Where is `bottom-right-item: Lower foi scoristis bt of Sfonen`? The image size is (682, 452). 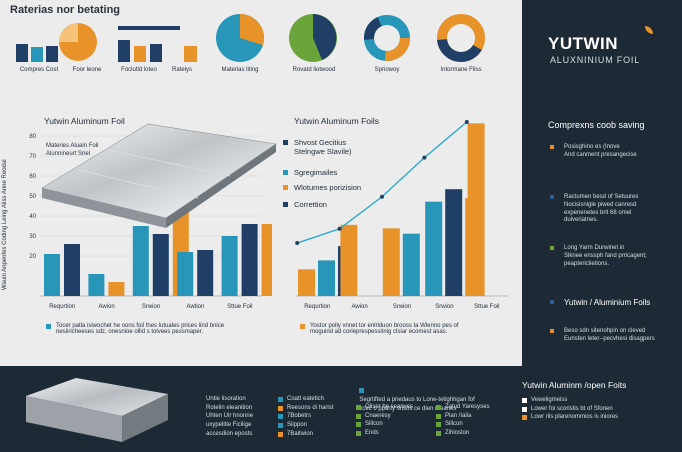 bottom-right-item: Lower foi scoristis bt of Sfonen is located at coordinates (572, 408).